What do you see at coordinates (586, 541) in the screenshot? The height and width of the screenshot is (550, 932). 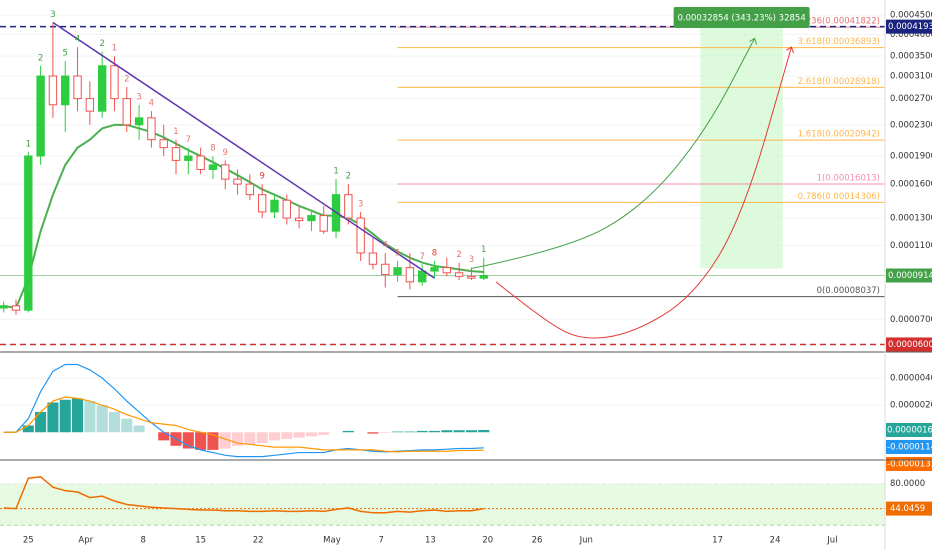 I see `x-tick-label: Jun` at bounding box center [586, 541].